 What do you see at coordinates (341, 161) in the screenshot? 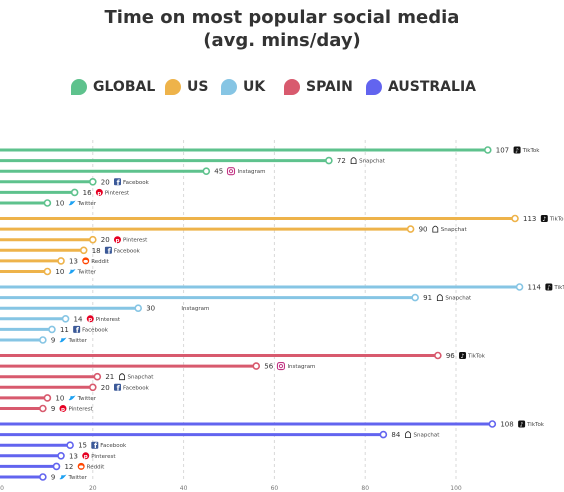
I see `value-label: 72` at bounding box center [341, 161].